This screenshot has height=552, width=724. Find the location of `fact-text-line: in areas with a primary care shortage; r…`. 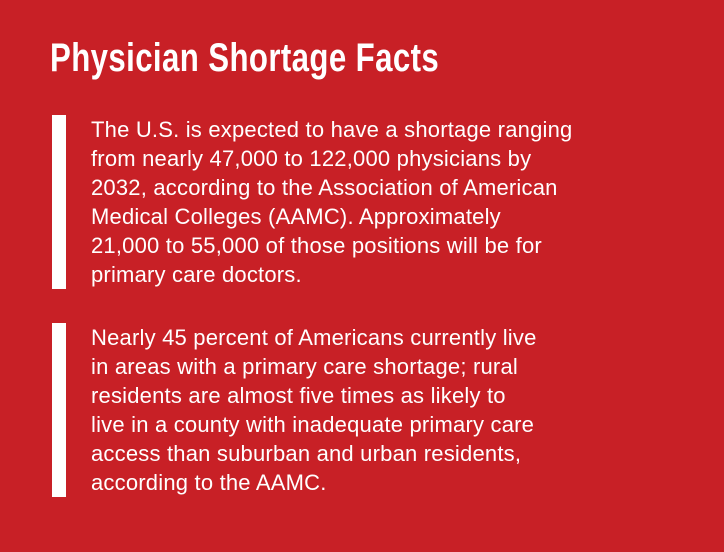

fact-text-line: in areas with a primary care shortage; r… is located at coordinates (304, 366).